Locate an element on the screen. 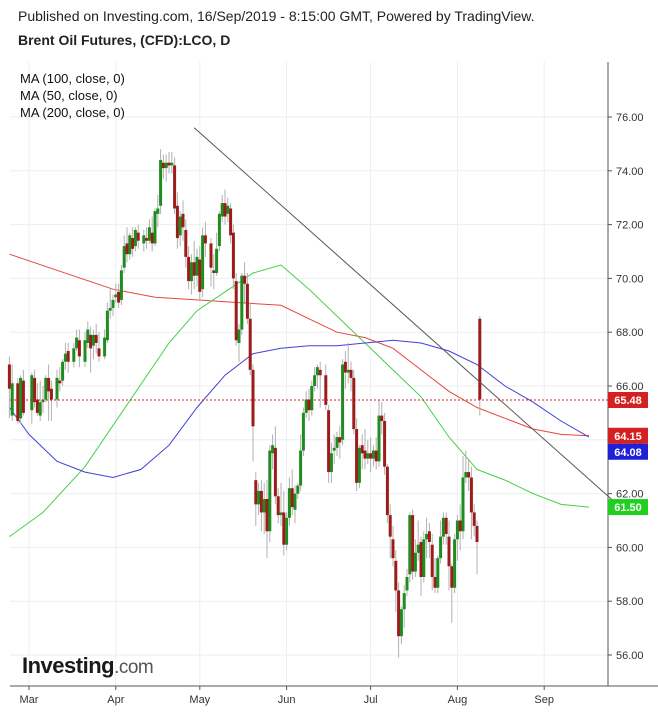  x-tick-label: Aug is located at coordinates (458, 700).